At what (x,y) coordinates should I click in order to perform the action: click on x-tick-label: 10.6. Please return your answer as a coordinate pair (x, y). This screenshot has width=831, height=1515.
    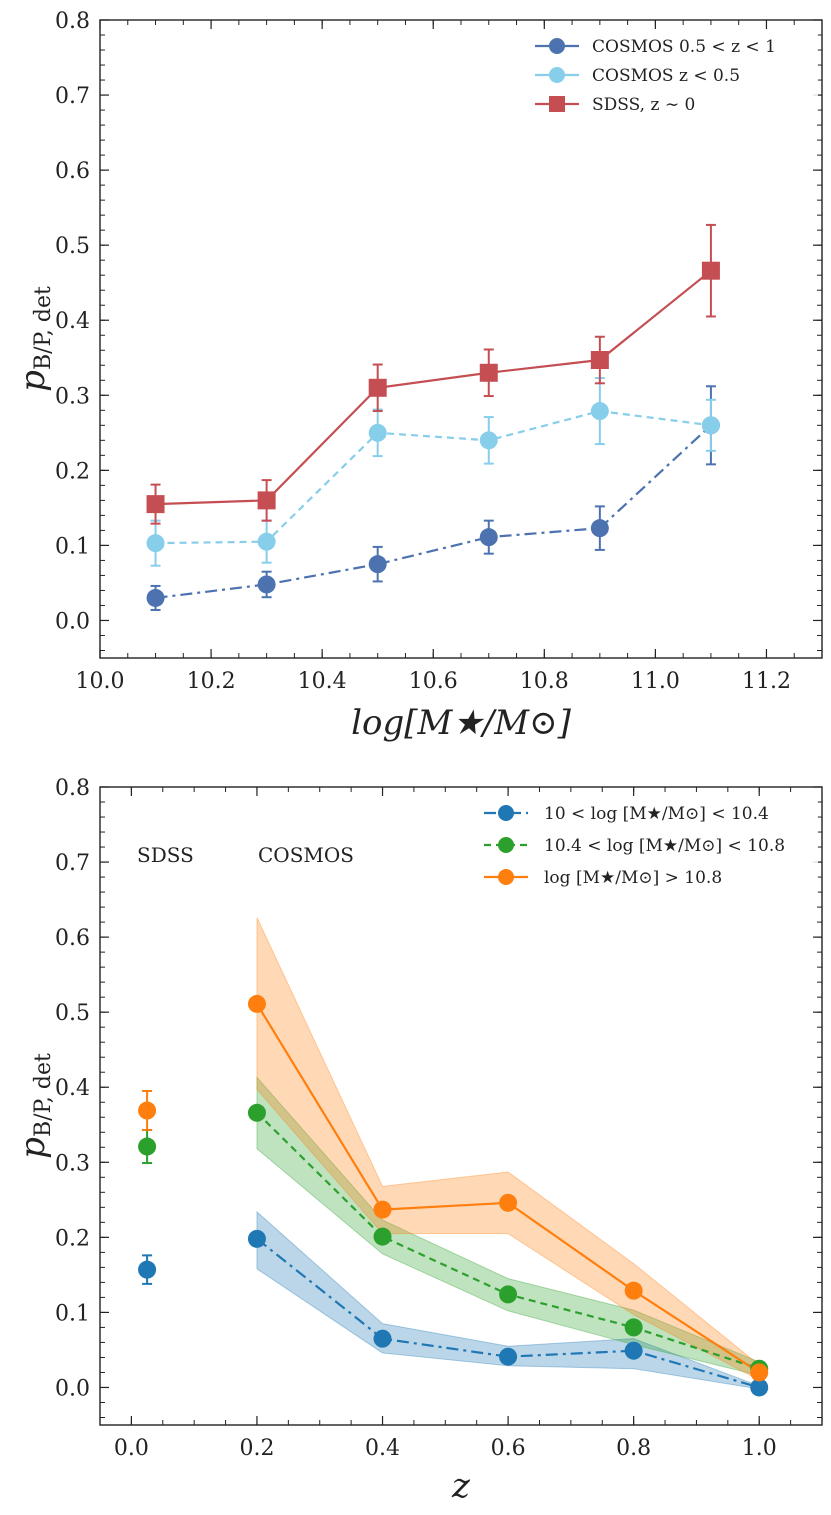
    Looking at the image, I should click on (433, 681).